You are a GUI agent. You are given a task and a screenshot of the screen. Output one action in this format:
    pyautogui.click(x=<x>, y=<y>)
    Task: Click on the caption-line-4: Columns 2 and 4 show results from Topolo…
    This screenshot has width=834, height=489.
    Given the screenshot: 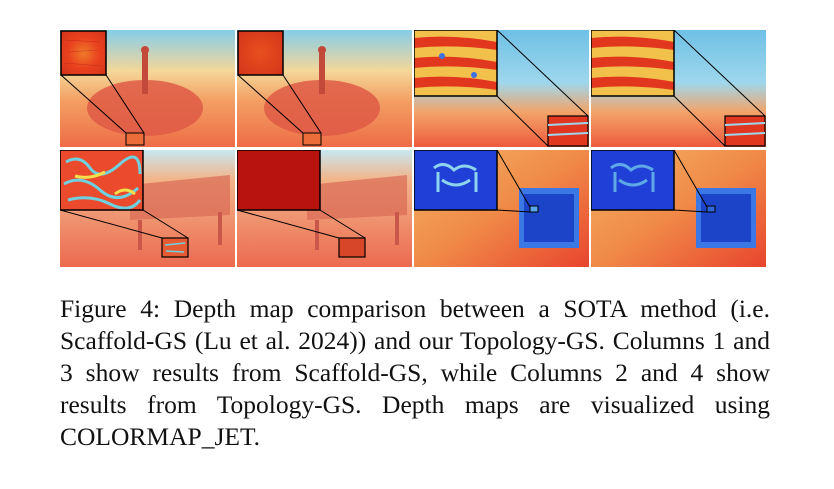 What is the action you would take?
    pyautogui.click(x=415, y=388)
    